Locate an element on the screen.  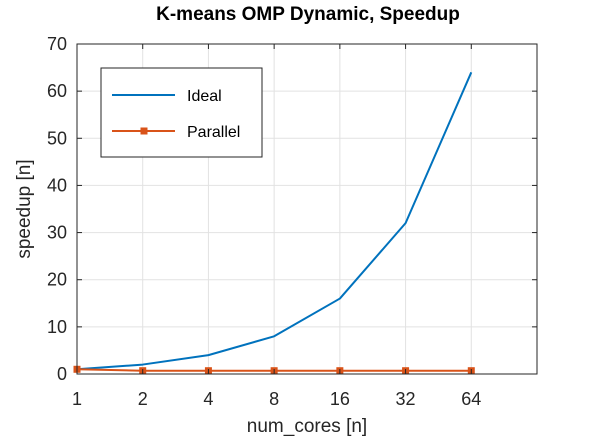
x-axis-label: num_cores [n] is located at coordinates (307, 426).